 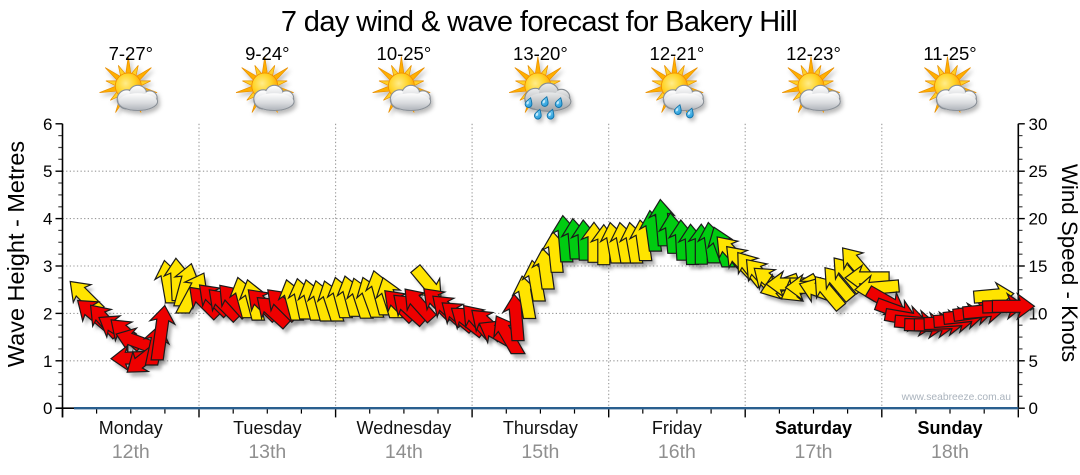 What do you see at coordinates (540, 428) in the screenshot?
I see `svg-text: Thursday` at bounding box center [540, 428].